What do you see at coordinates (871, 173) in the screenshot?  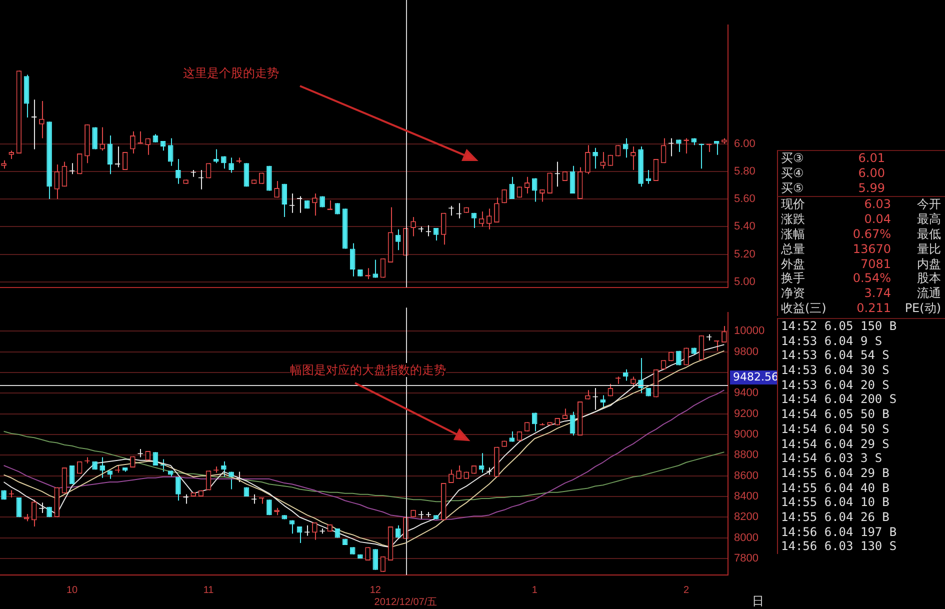 I see `text: 6.00` at bounding box center [871, 173].